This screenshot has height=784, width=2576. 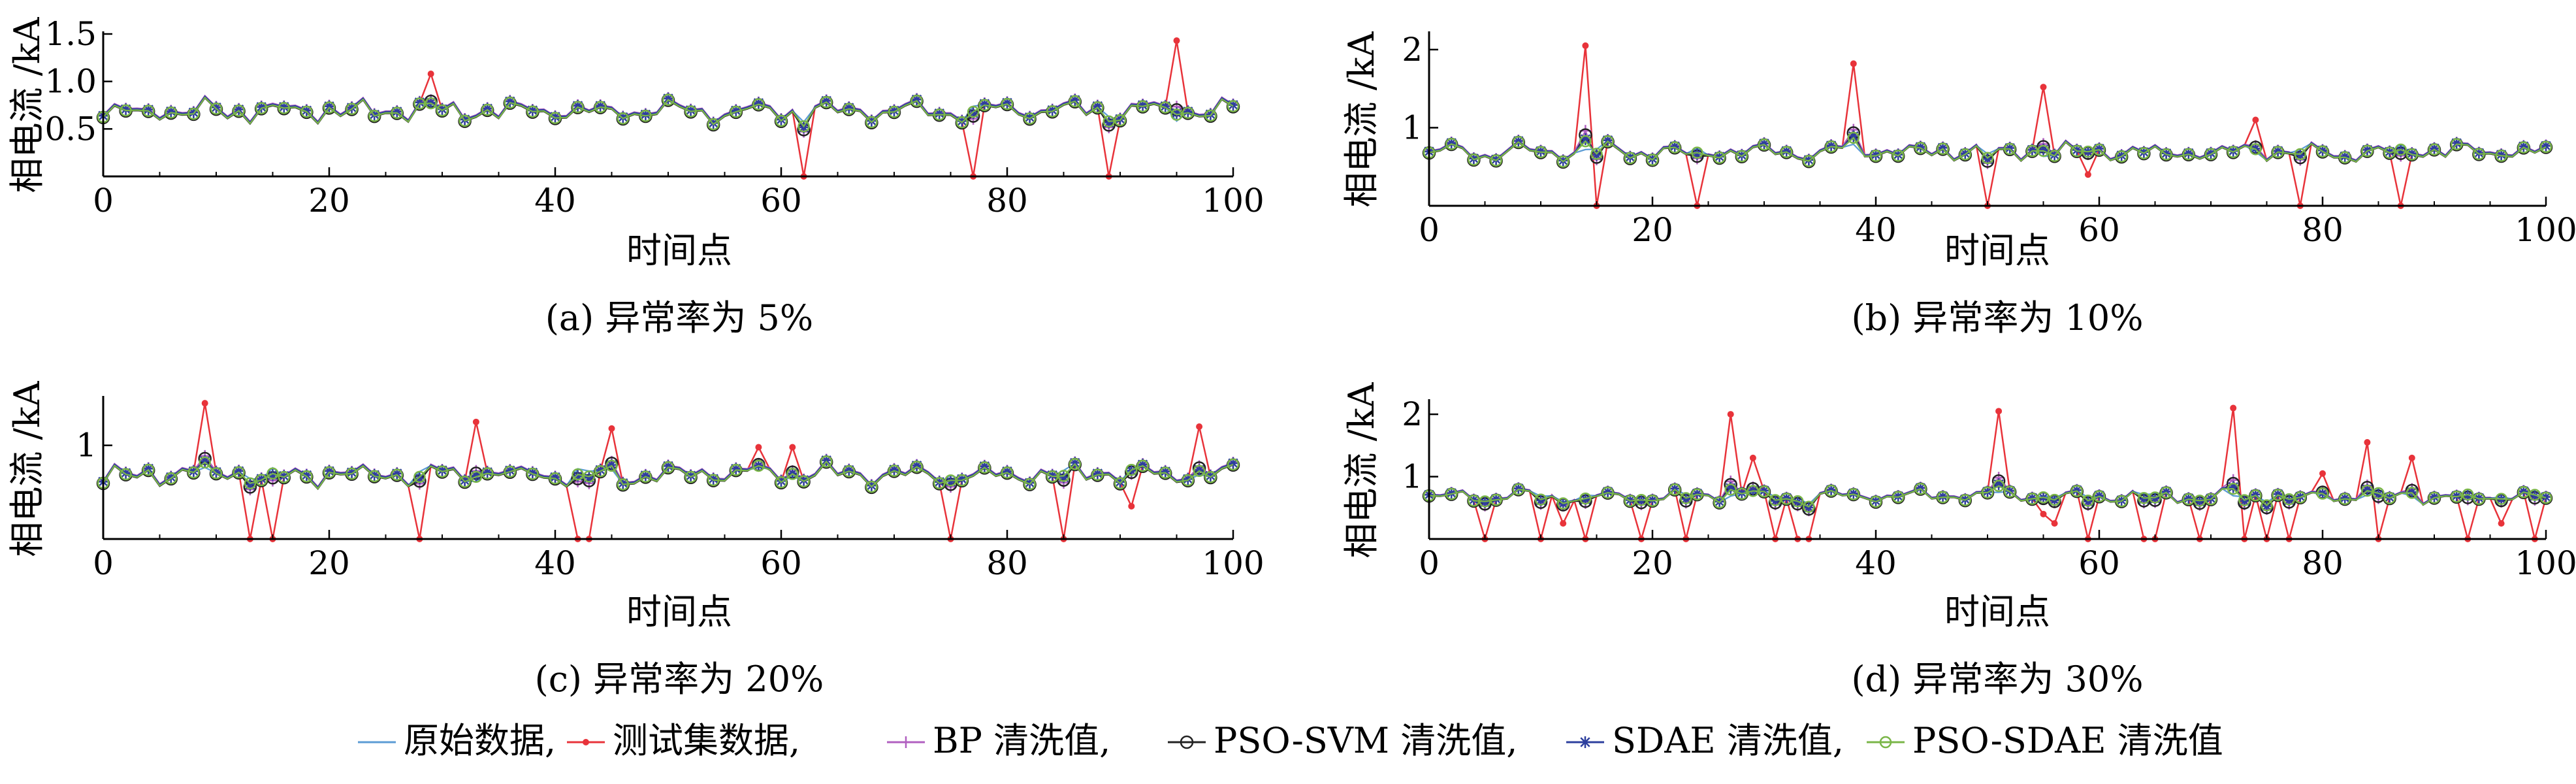 I want to click on x-tick-label: 20, so click(x=1652, y=563).